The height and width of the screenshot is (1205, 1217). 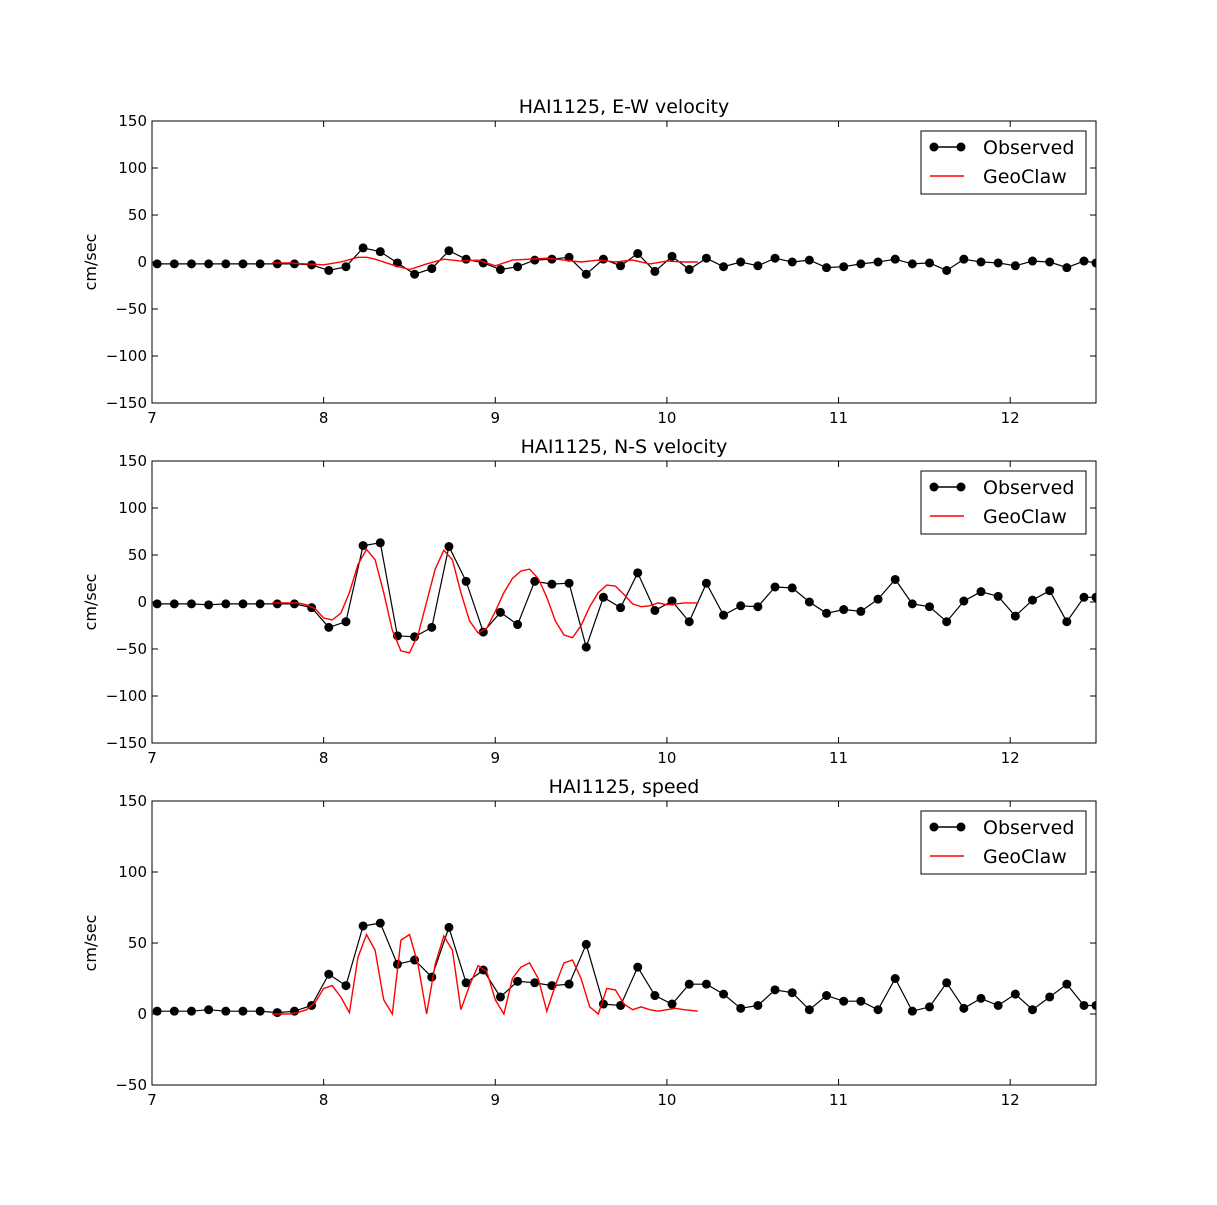 What do you see at coordinates (137, 943) in the screenshot?
I see `y-tick-label: 50` at bounding box center [137, 943].